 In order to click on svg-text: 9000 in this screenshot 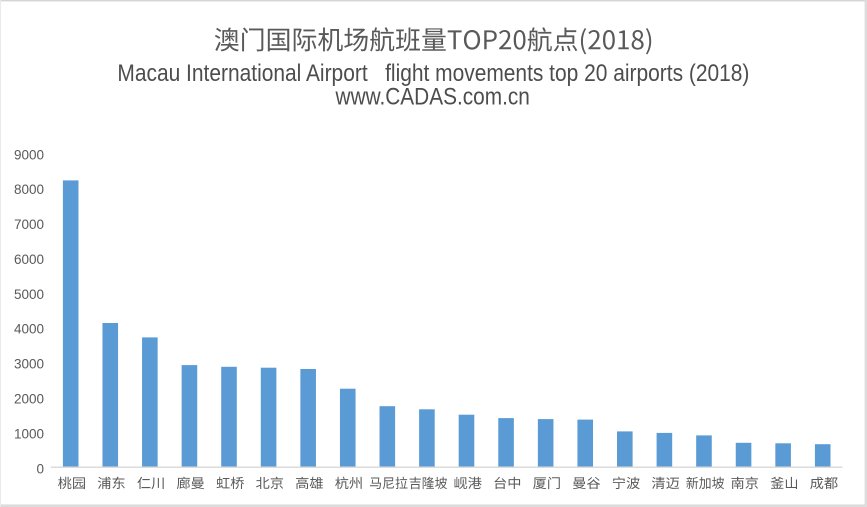, I will do `click(29, 154)`.